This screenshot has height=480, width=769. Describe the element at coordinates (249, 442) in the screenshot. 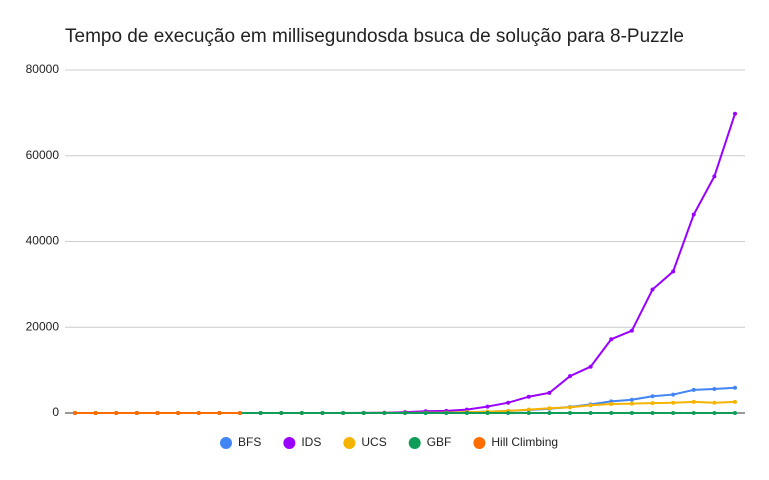

I see `legend-label: BFS` at that location.